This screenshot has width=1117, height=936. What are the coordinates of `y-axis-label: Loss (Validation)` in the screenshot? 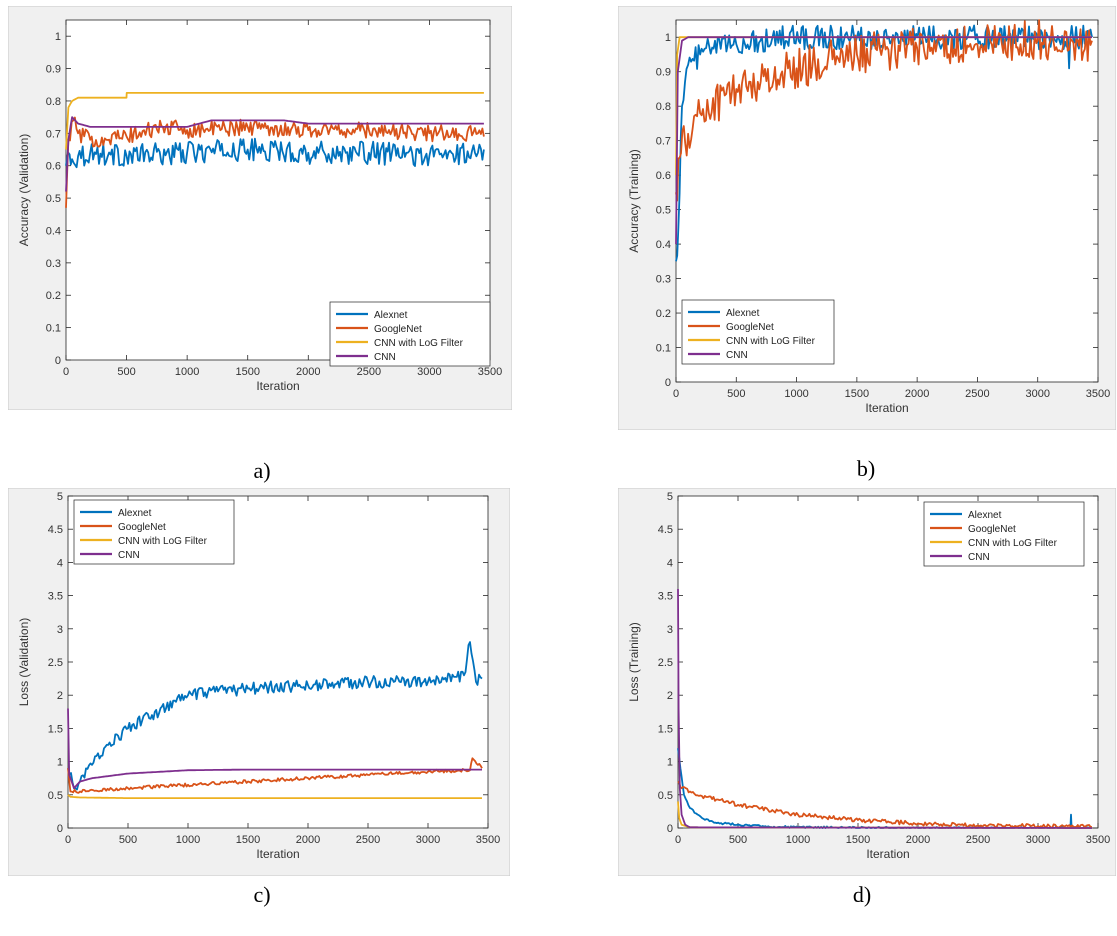 It's located at (24, 662).